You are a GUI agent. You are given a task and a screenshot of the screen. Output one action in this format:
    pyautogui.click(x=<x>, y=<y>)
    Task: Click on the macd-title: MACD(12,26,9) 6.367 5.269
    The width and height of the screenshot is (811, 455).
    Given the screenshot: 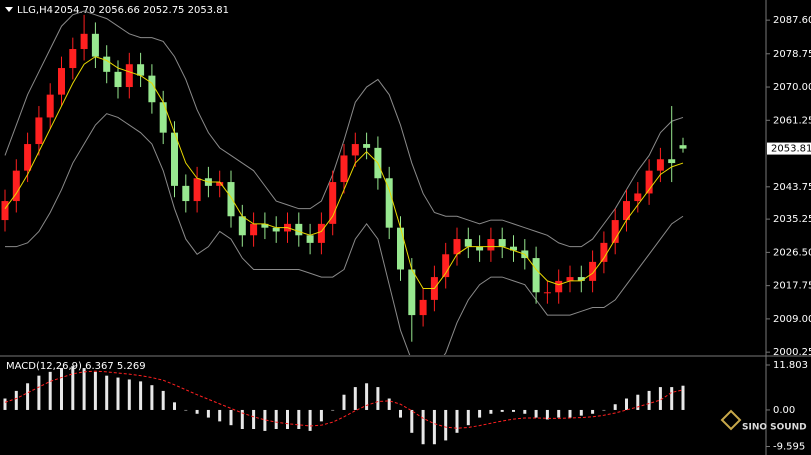 What is the action you would take?
    pyautogui.click(x=76, y=366)
    